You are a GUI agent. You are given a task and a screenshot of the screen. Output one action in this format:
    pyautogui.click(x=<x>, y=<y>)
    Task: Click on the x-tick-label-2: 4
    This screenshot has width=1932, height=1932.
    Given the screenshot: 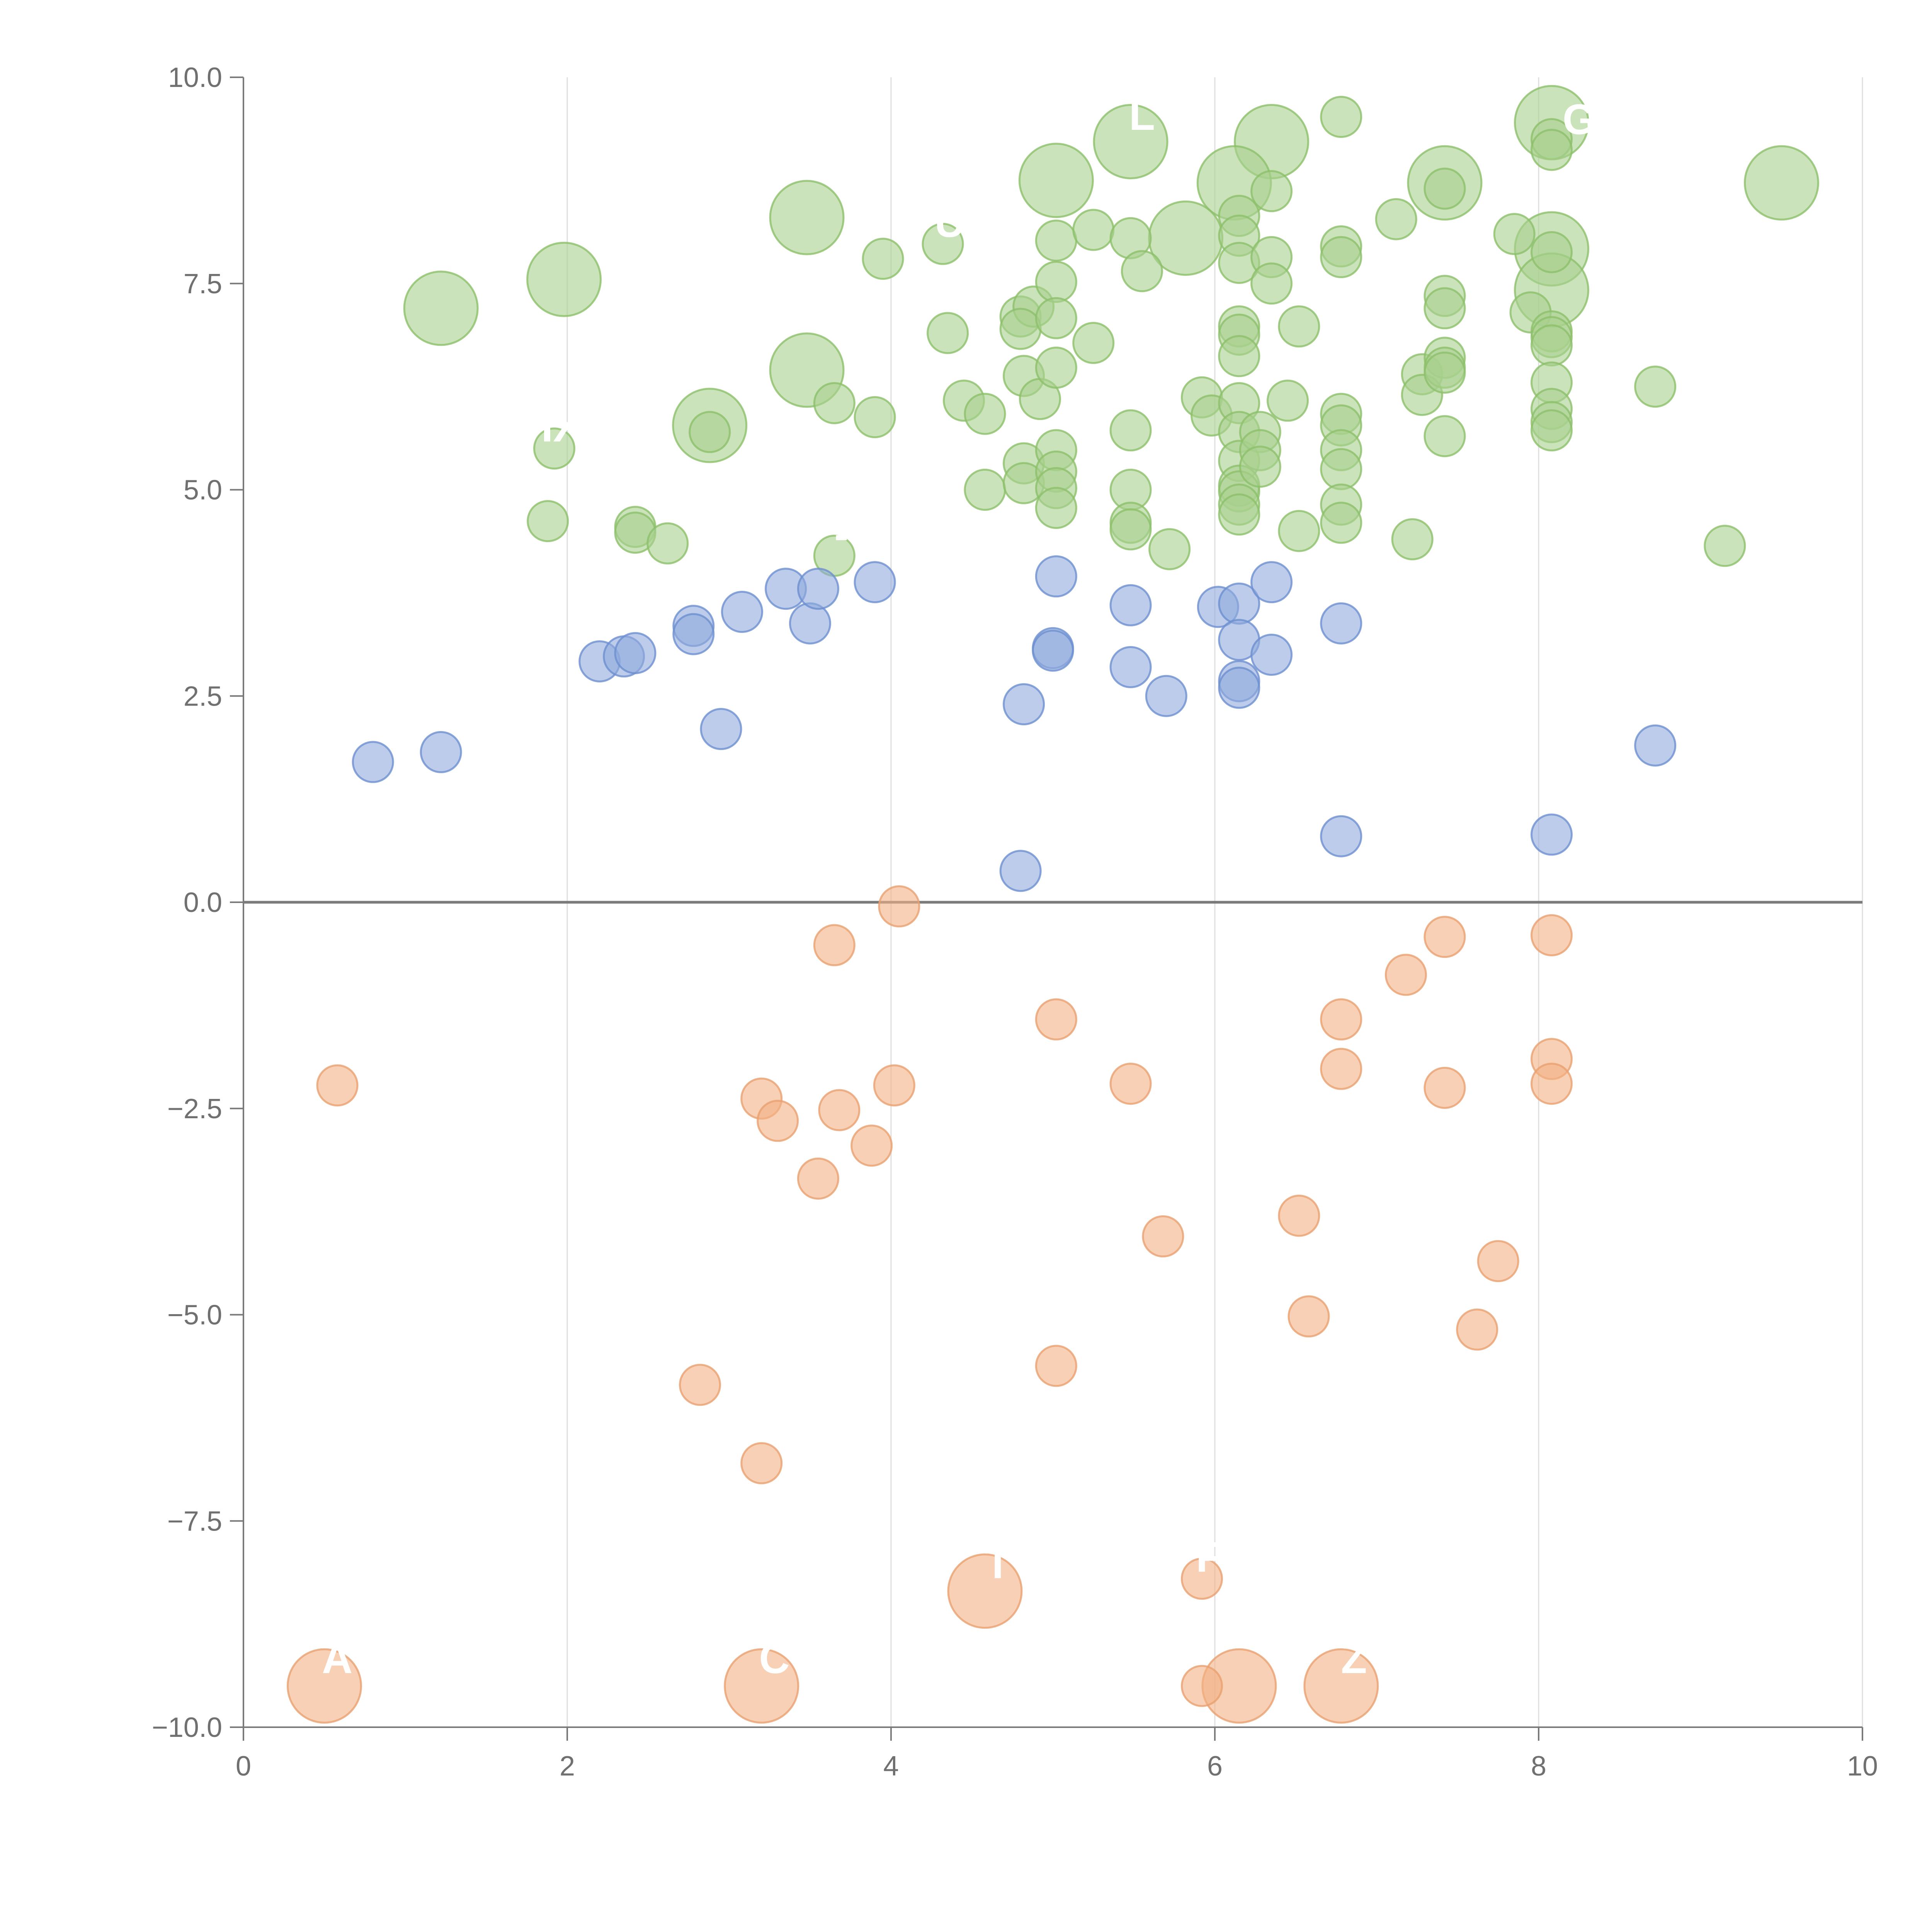 What is the action you would take?
    pyautogui.click(x=891, y=1767)
    